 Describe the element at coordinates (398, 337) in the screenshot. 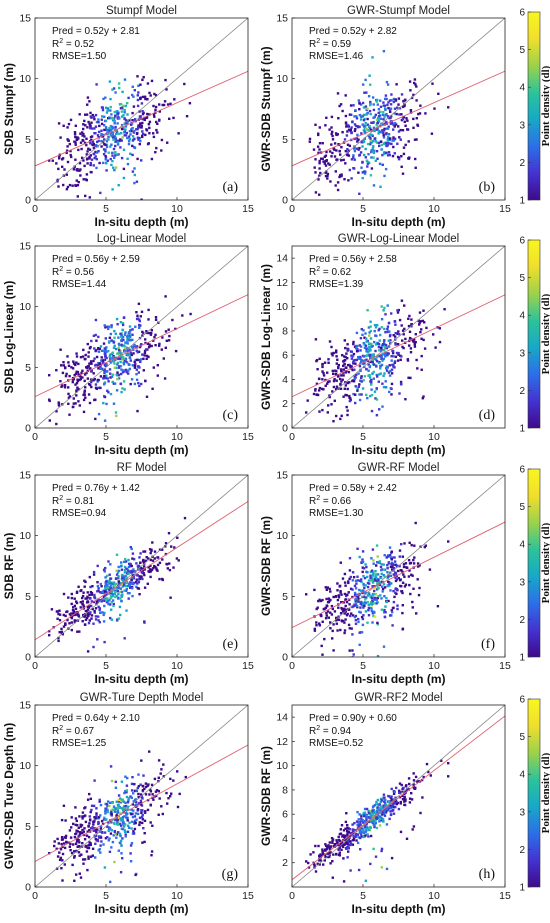

I see `plot-frame` at that location.